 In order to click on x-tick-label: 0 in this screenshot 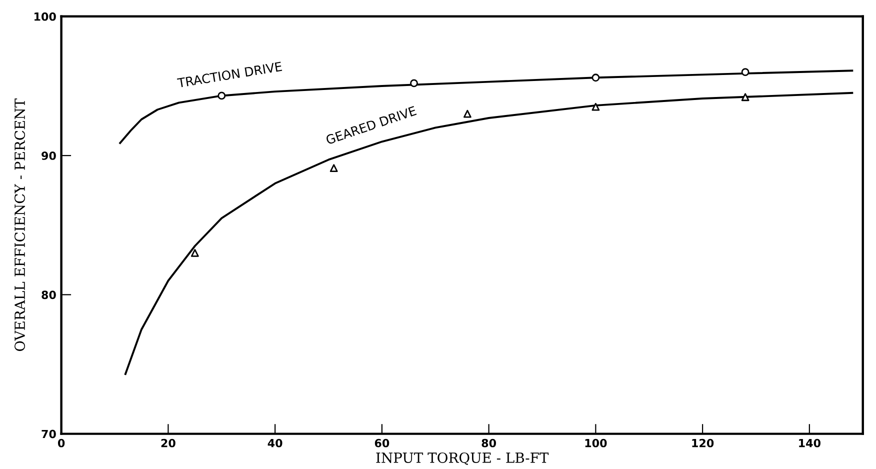, I will do `click(61, 443)`.